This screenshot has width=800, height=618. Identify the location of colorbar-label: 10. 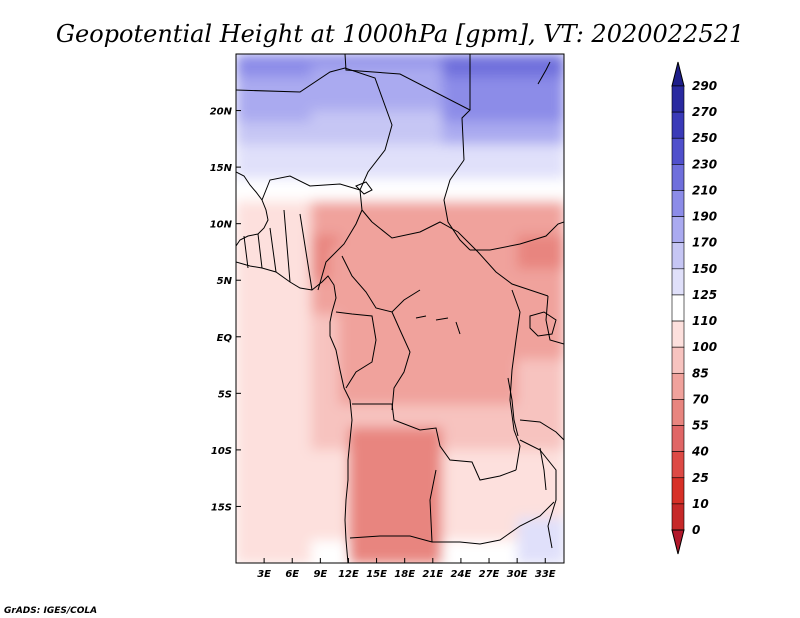
(700, 504).